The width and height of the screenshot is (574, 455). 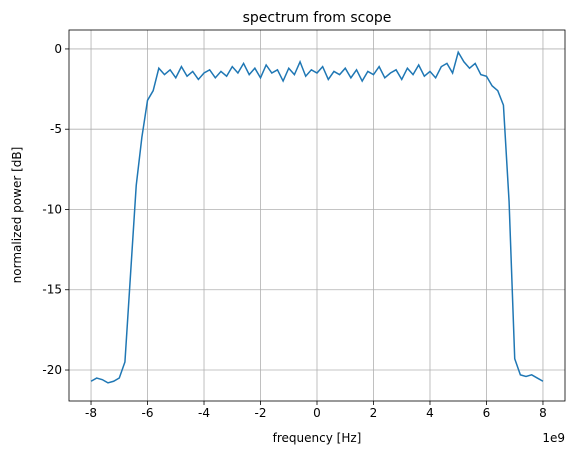 What do you see at coordinates (52, 209) in the screenshot?
I see `y-tick-label: -10` at bounding box center [52, 209].